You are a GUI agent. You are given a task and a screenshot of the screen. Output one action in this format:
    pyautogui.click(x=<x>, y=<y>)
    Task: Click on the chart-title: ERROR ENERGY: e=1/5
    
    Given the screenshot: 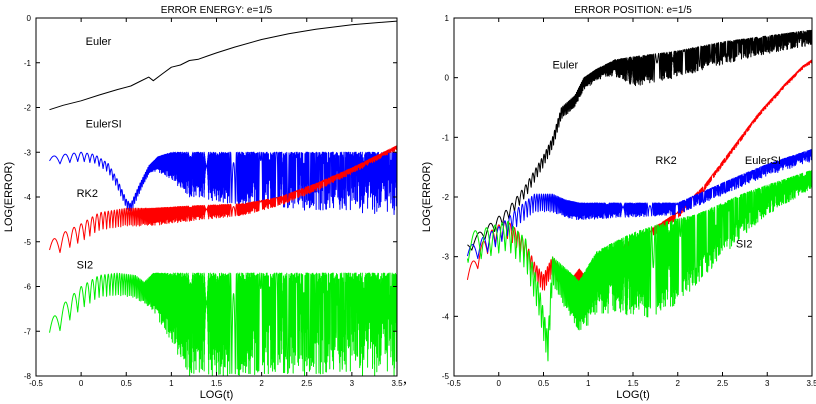 What is the action you would take?
    pyautogui.click(x=217, y=10)
    